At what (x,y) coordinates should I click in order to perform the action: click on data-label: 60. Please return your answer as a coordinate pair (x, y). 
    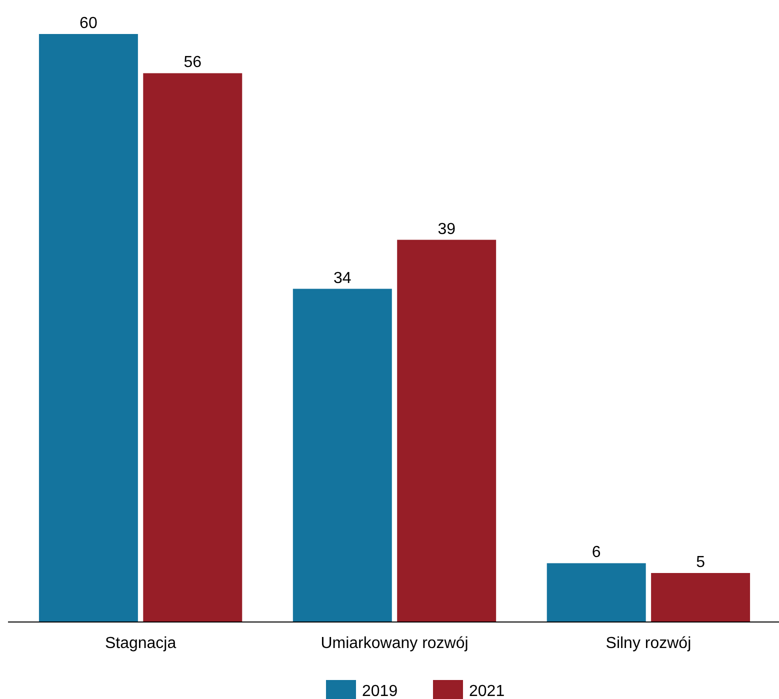
    Looking at the image, I should click on (89, 23).